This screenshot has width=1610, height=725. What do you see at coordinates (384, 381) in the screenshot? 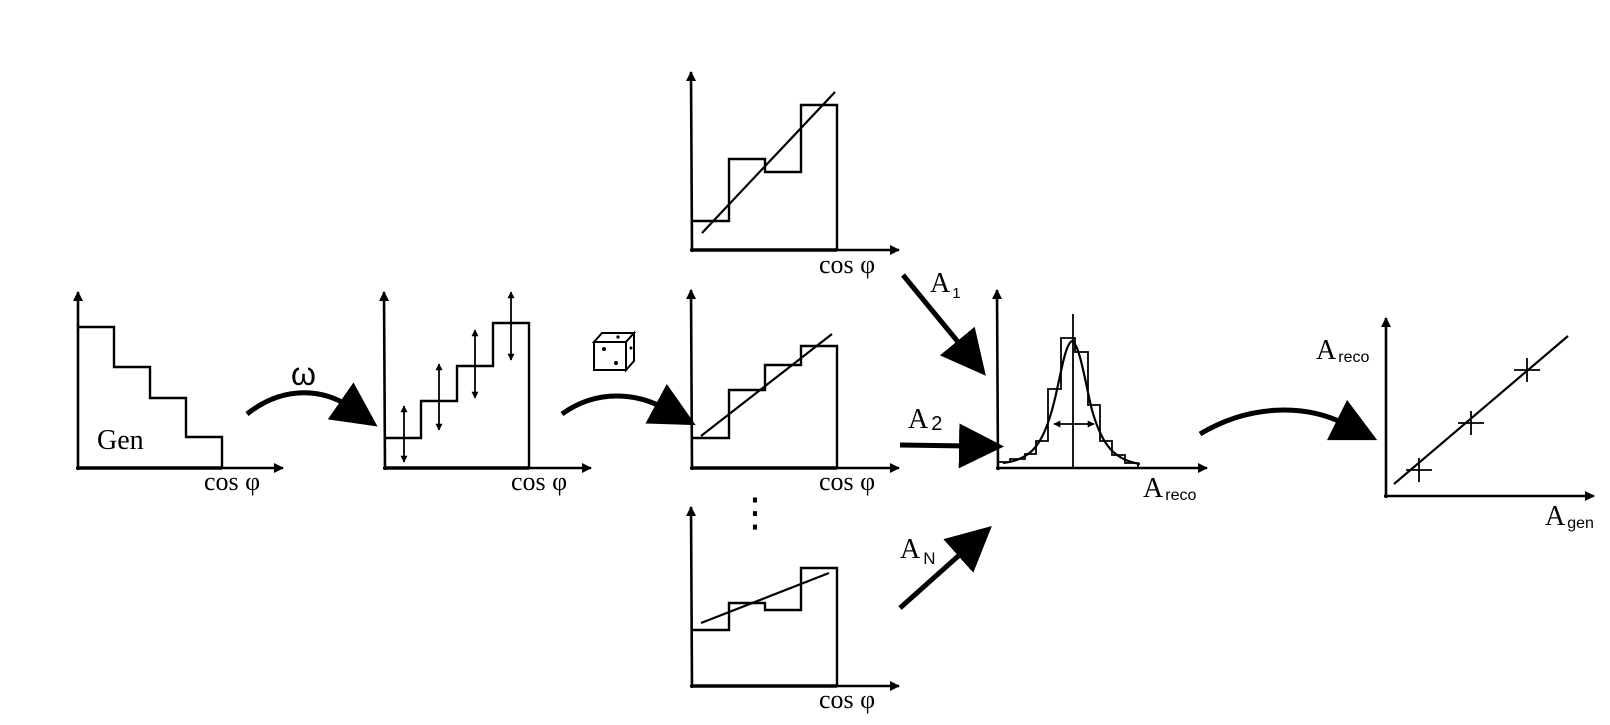
I see `reweighted-plot-y-axis` at bounding box center [384, 381].